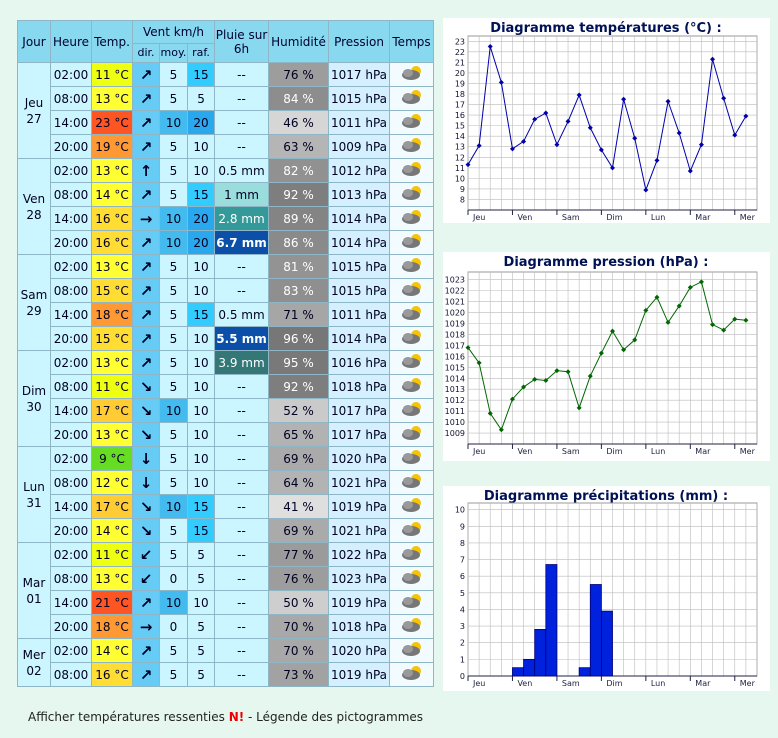  What do you see at coordinates (226, 494) in the screenshot?
I see `forecast-row: Lun 31 02:00 9 °C ↓ 5 10 -- 69 % 1020 hPa` at bounding box center [226, 494].